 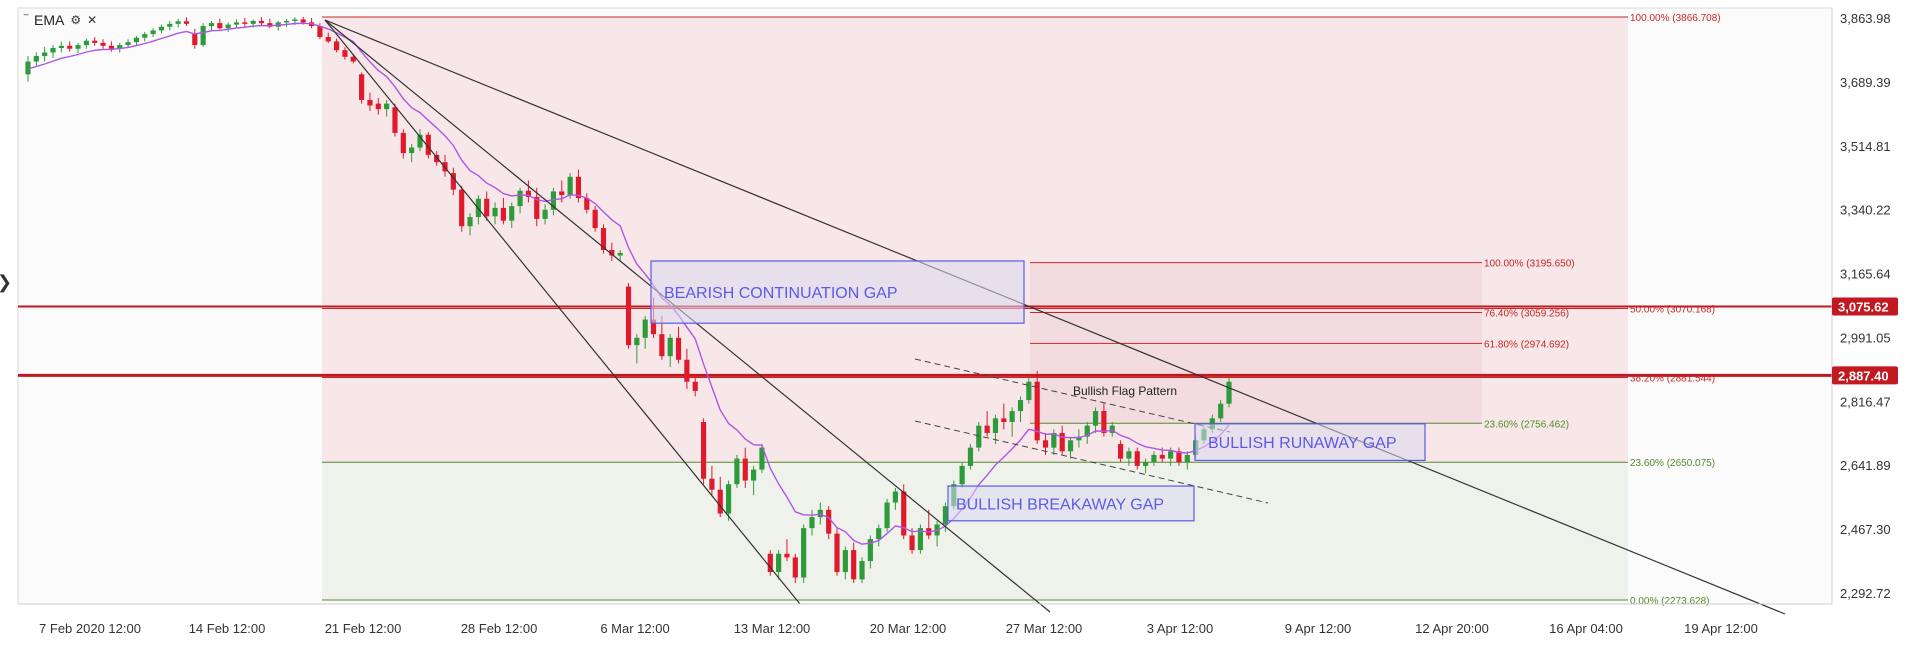 What do you see at coordinates (1310, 442) in the screenshot?
I see `gap-annotation-box` at bounding box center [1310, 442].